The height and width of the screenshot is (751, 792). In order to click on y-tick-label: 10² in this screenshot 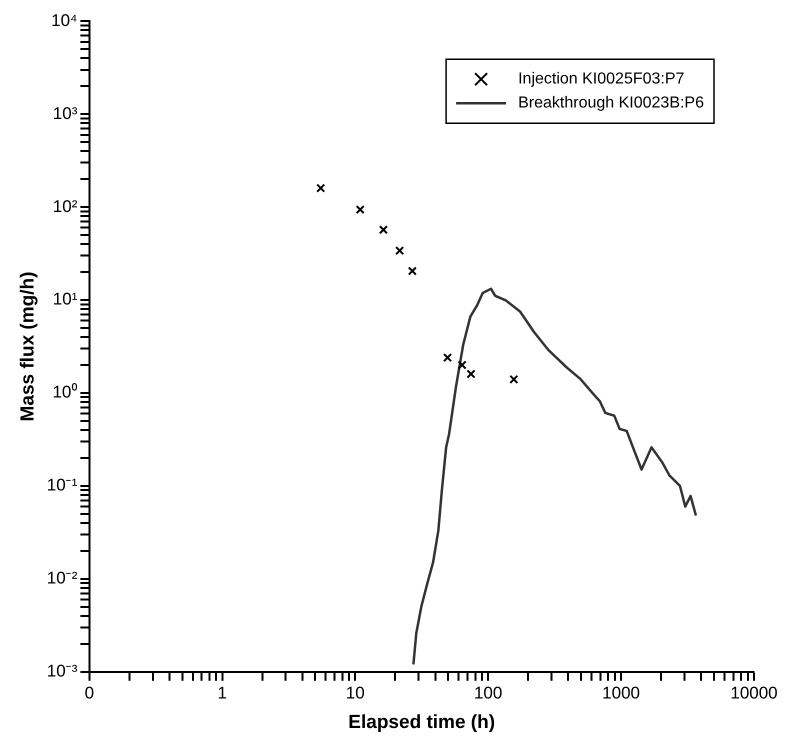, I will do `click(65, 206)`.